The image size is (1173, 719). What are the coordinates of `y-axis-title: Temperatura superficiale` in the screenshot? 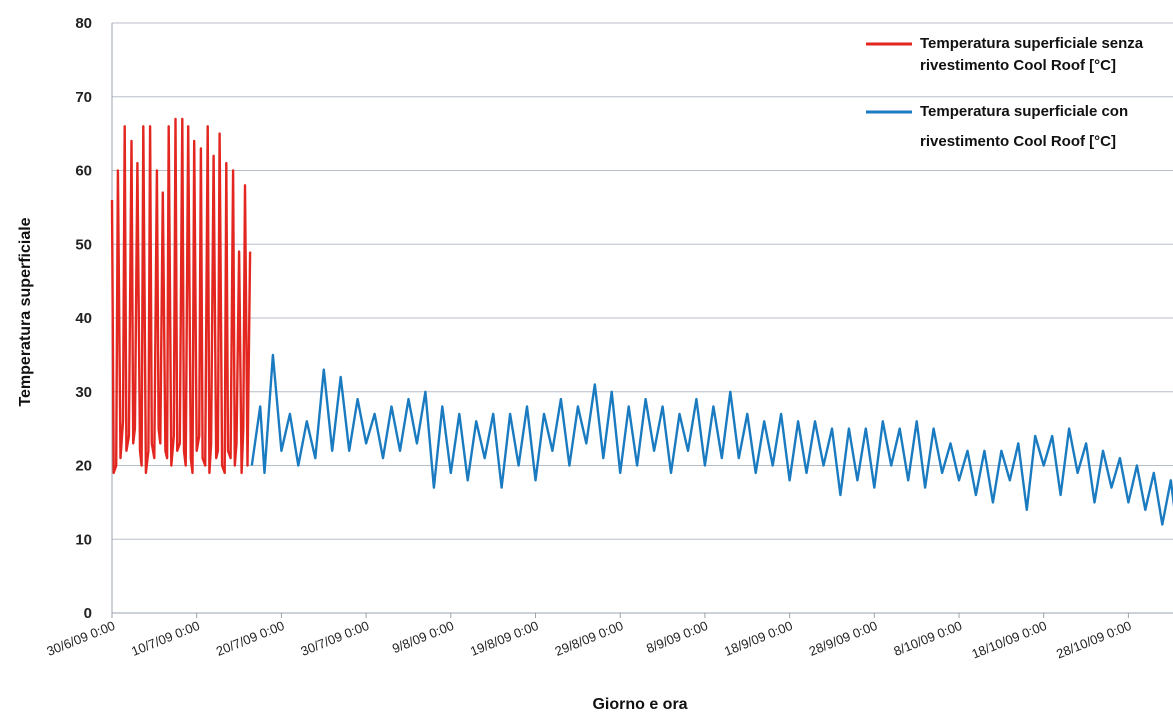 It's located at (25, 311).